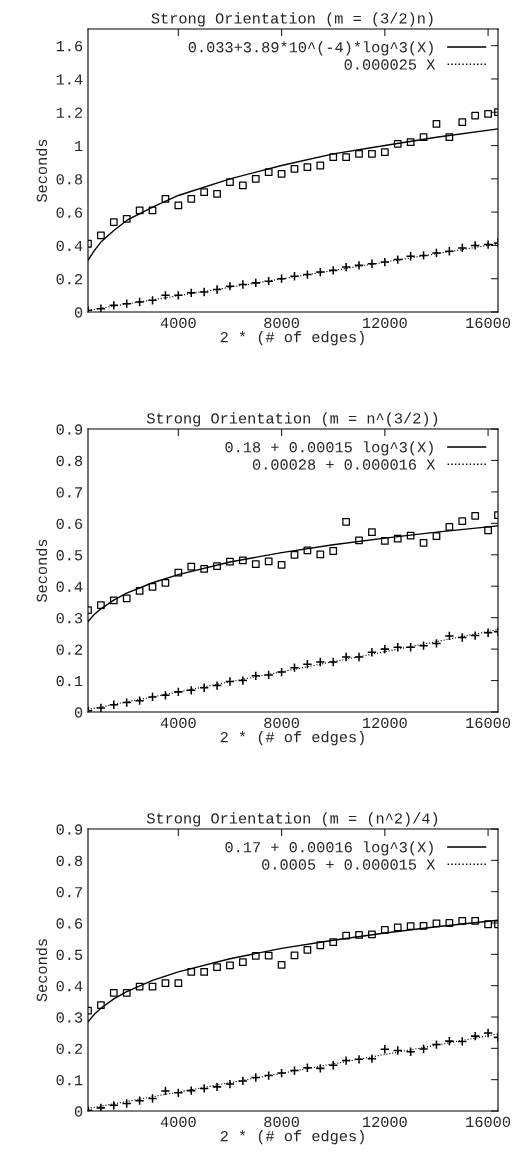 The height and width of the screenshot is (1163, 516). Describe the element at coordinates (292, 419) in the screenshot. I see `chart-title: Strong Orientation (m = n^(3/2))` at that location.